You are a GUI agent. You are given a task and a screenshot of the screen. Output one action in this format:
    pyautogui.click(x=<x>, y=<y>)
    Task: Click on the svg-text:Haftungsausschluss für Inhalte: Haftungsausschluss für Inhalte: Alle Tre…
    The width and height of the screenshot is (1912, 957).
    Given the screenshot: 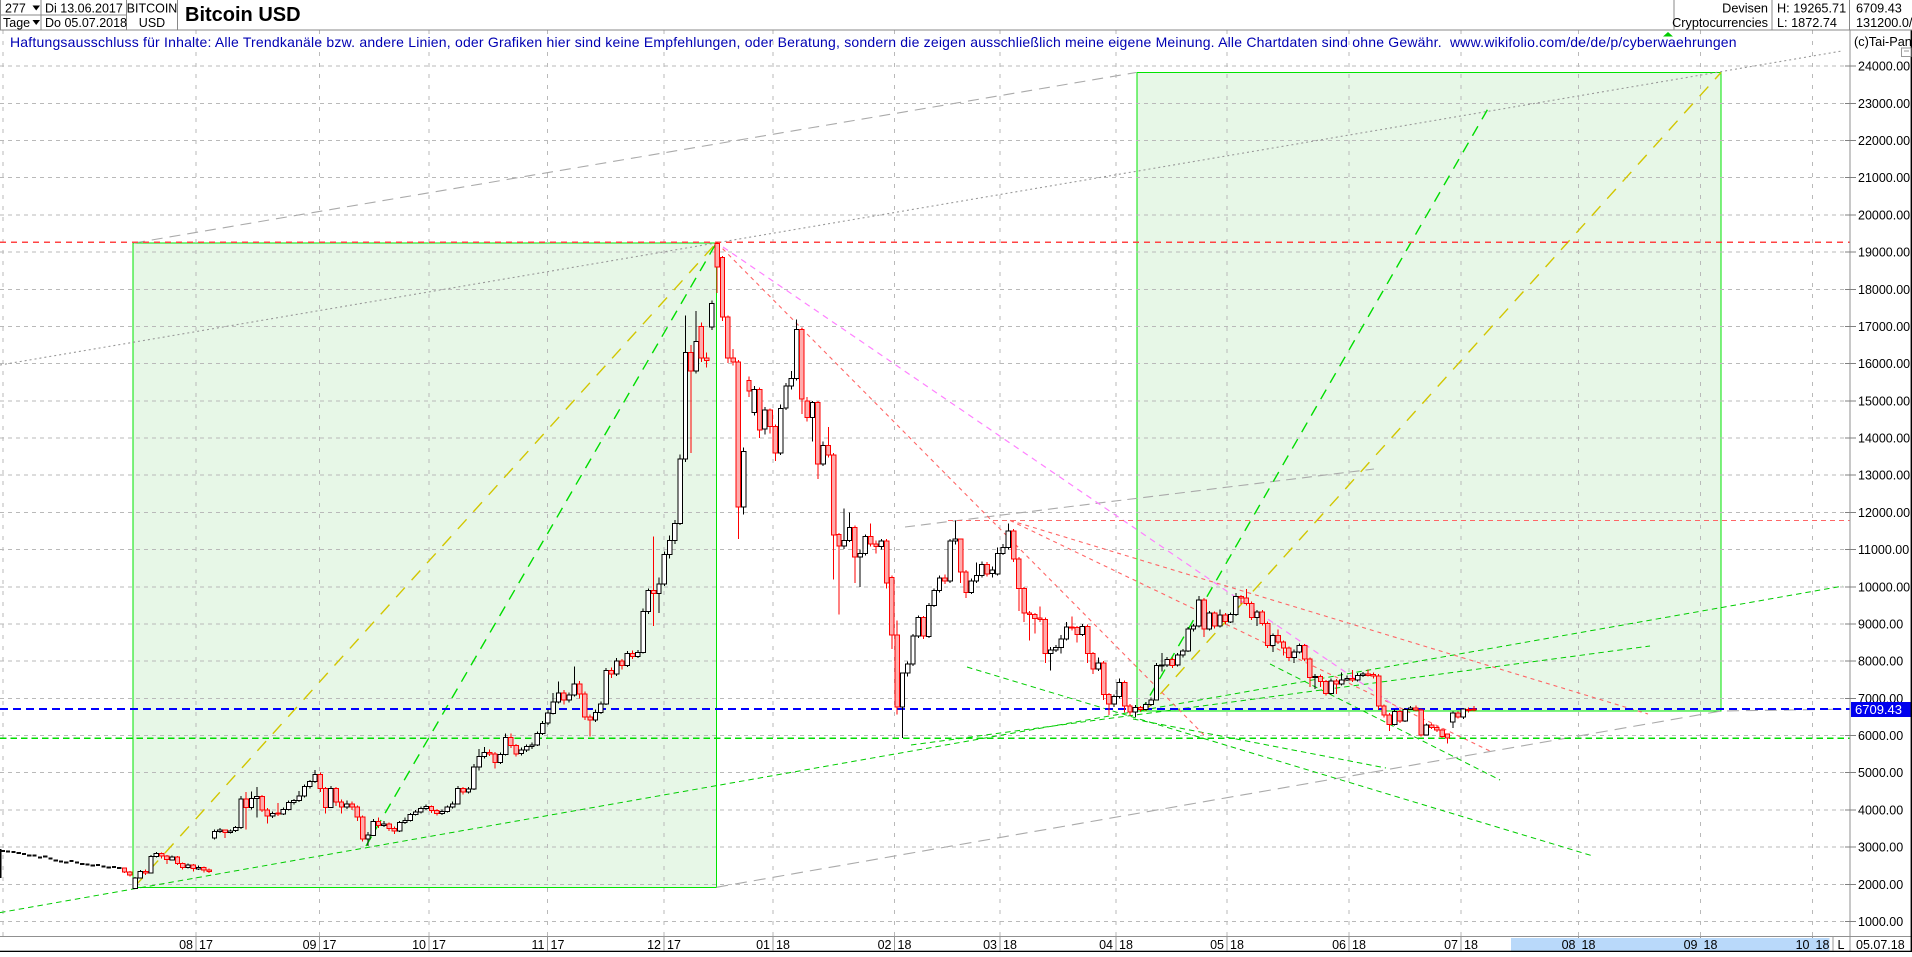 What is the action you would take?
    pyautogui.click(x=873, y=42)
    